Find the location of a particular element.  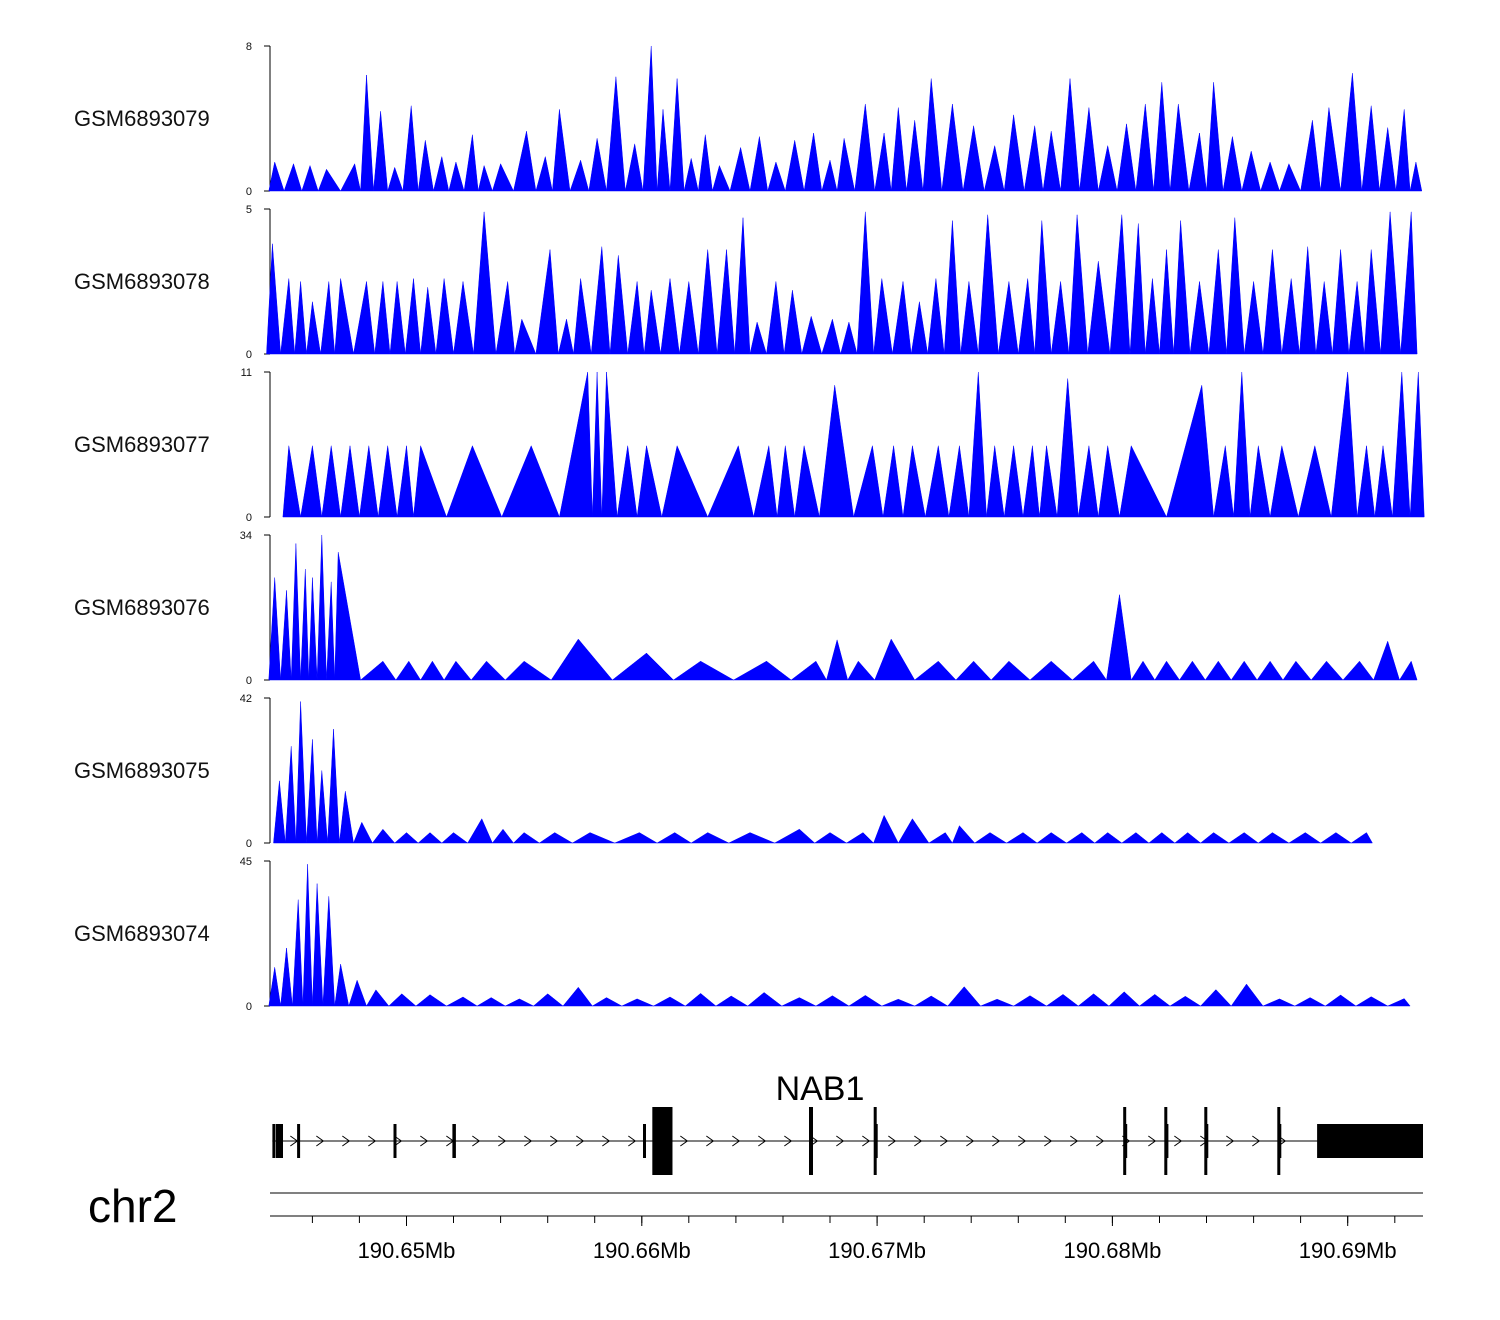

y-axis-max-label: 5 is located at coordinates (249, 210).